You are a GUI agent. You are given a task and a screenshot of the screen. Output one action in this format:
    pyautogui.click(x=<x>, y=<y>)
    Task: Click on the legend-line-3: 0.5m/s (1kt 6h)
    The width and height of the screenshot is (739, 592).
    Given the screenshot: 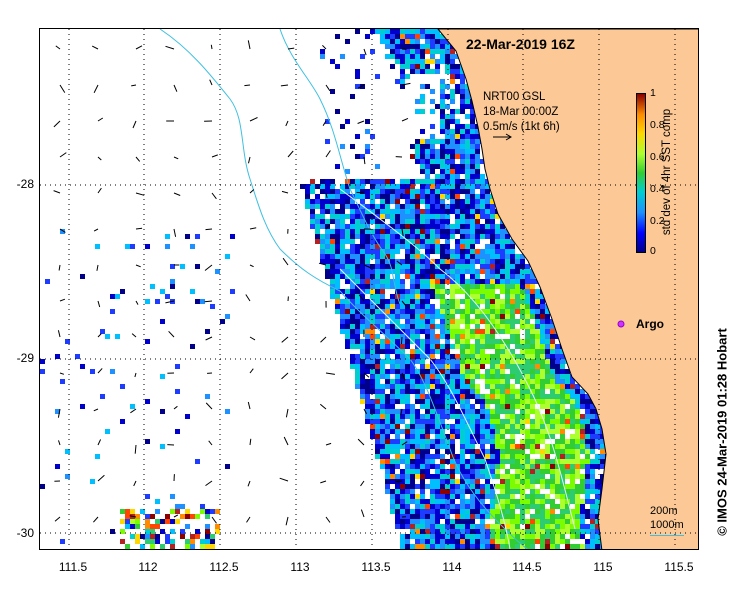 What is the action you would take?
    pyautogui.click(x=521, y=127)
    